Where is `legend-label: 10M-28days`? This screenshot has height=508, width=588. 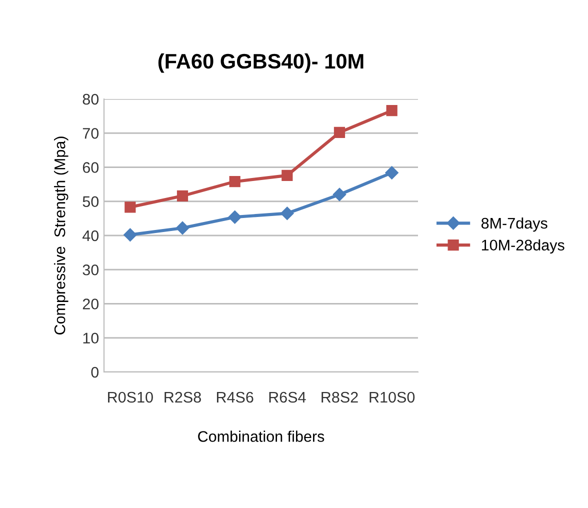
legend-label: 10M-28days is located at coordinates (523, 246).